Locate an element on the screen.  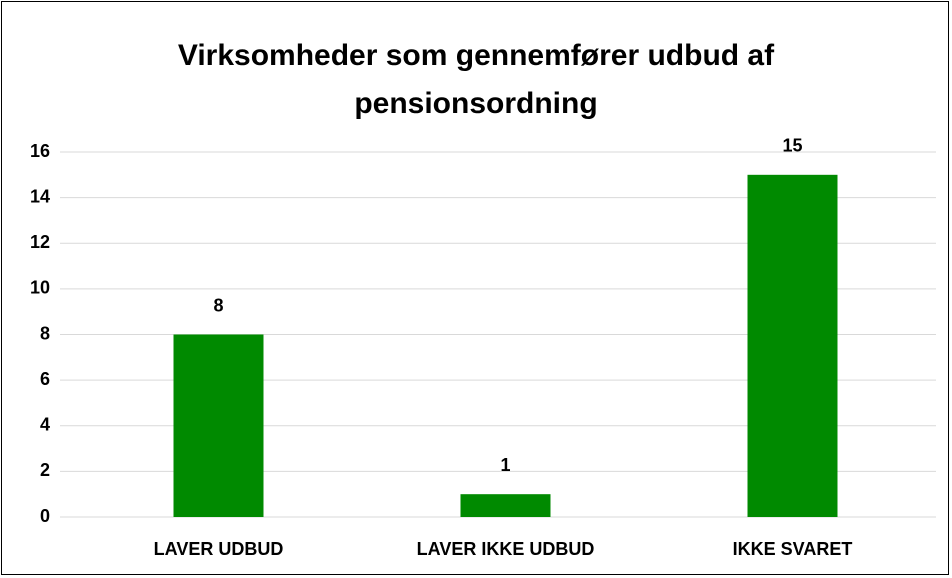
y-tick-label: 16 is located at coordinates (40, 151).